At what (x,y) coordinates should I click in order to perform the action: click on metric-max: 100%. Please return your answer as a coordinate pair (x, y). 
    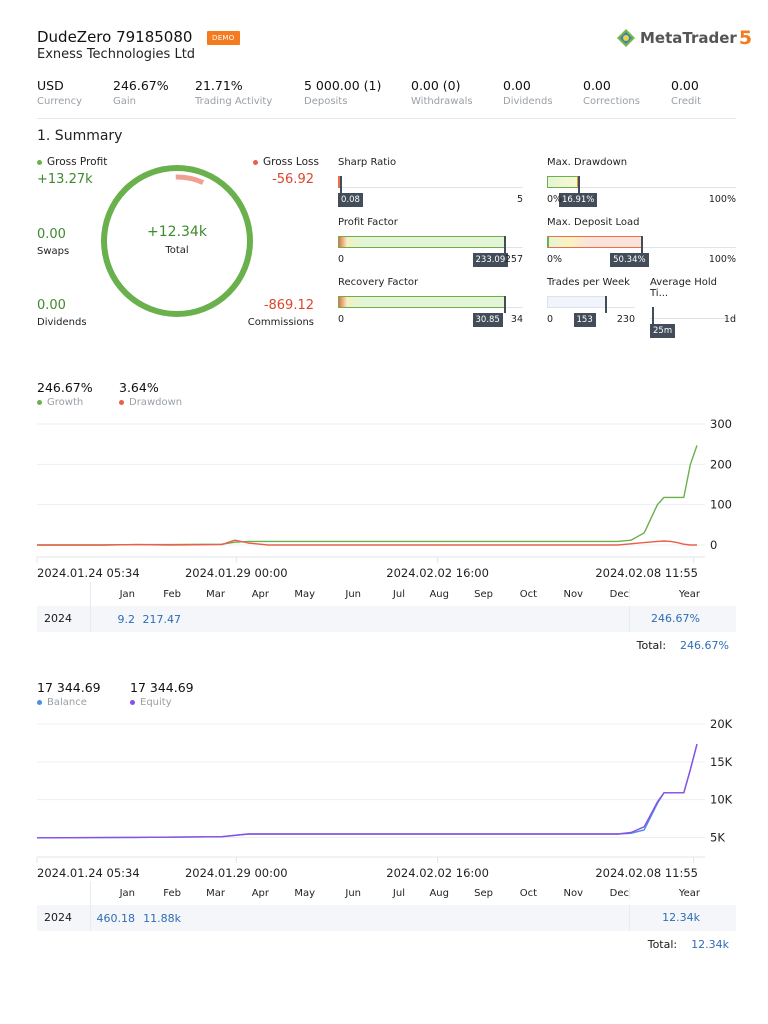
    Looking at the image, I should click on (722, 259).